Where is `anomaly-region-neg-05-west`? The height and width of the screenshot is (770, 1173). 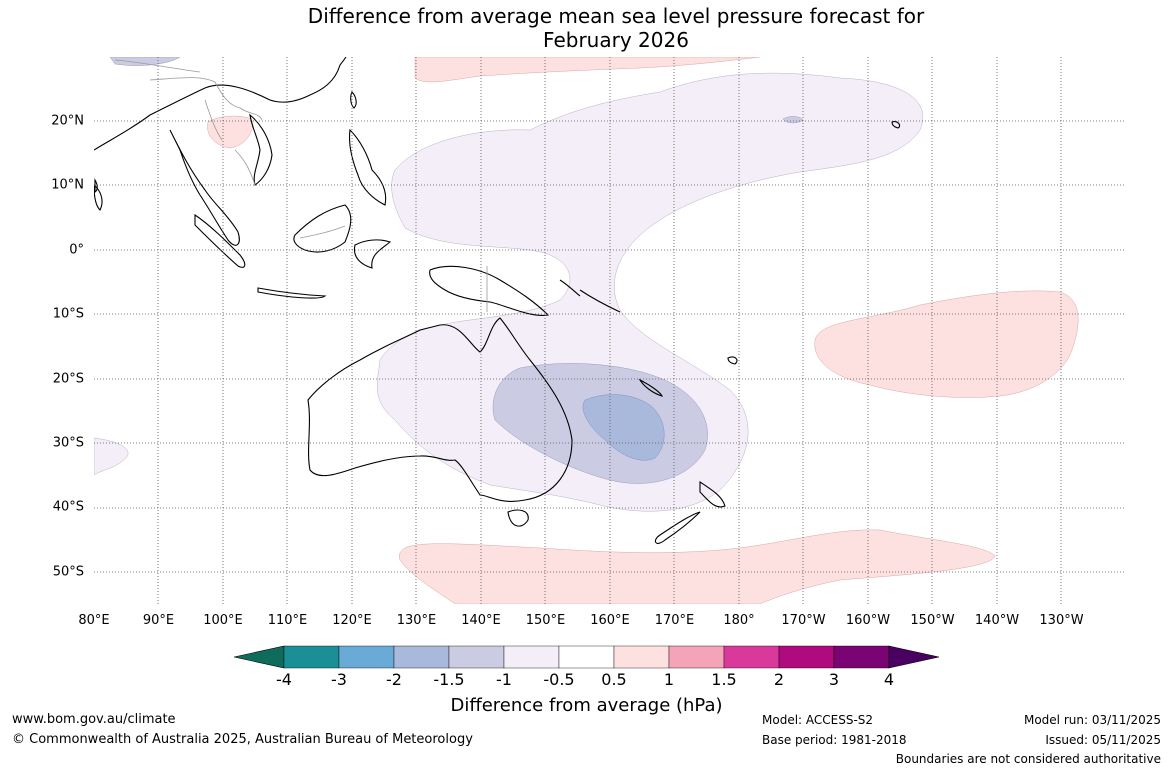 anomaly-region-neg-05-west is located at coordinates (111, 456).